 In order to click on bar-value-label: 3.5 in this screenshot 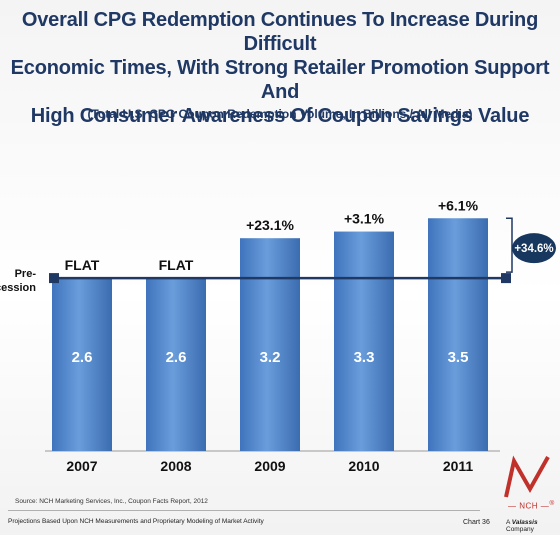, I will do `click(458, 357)`.